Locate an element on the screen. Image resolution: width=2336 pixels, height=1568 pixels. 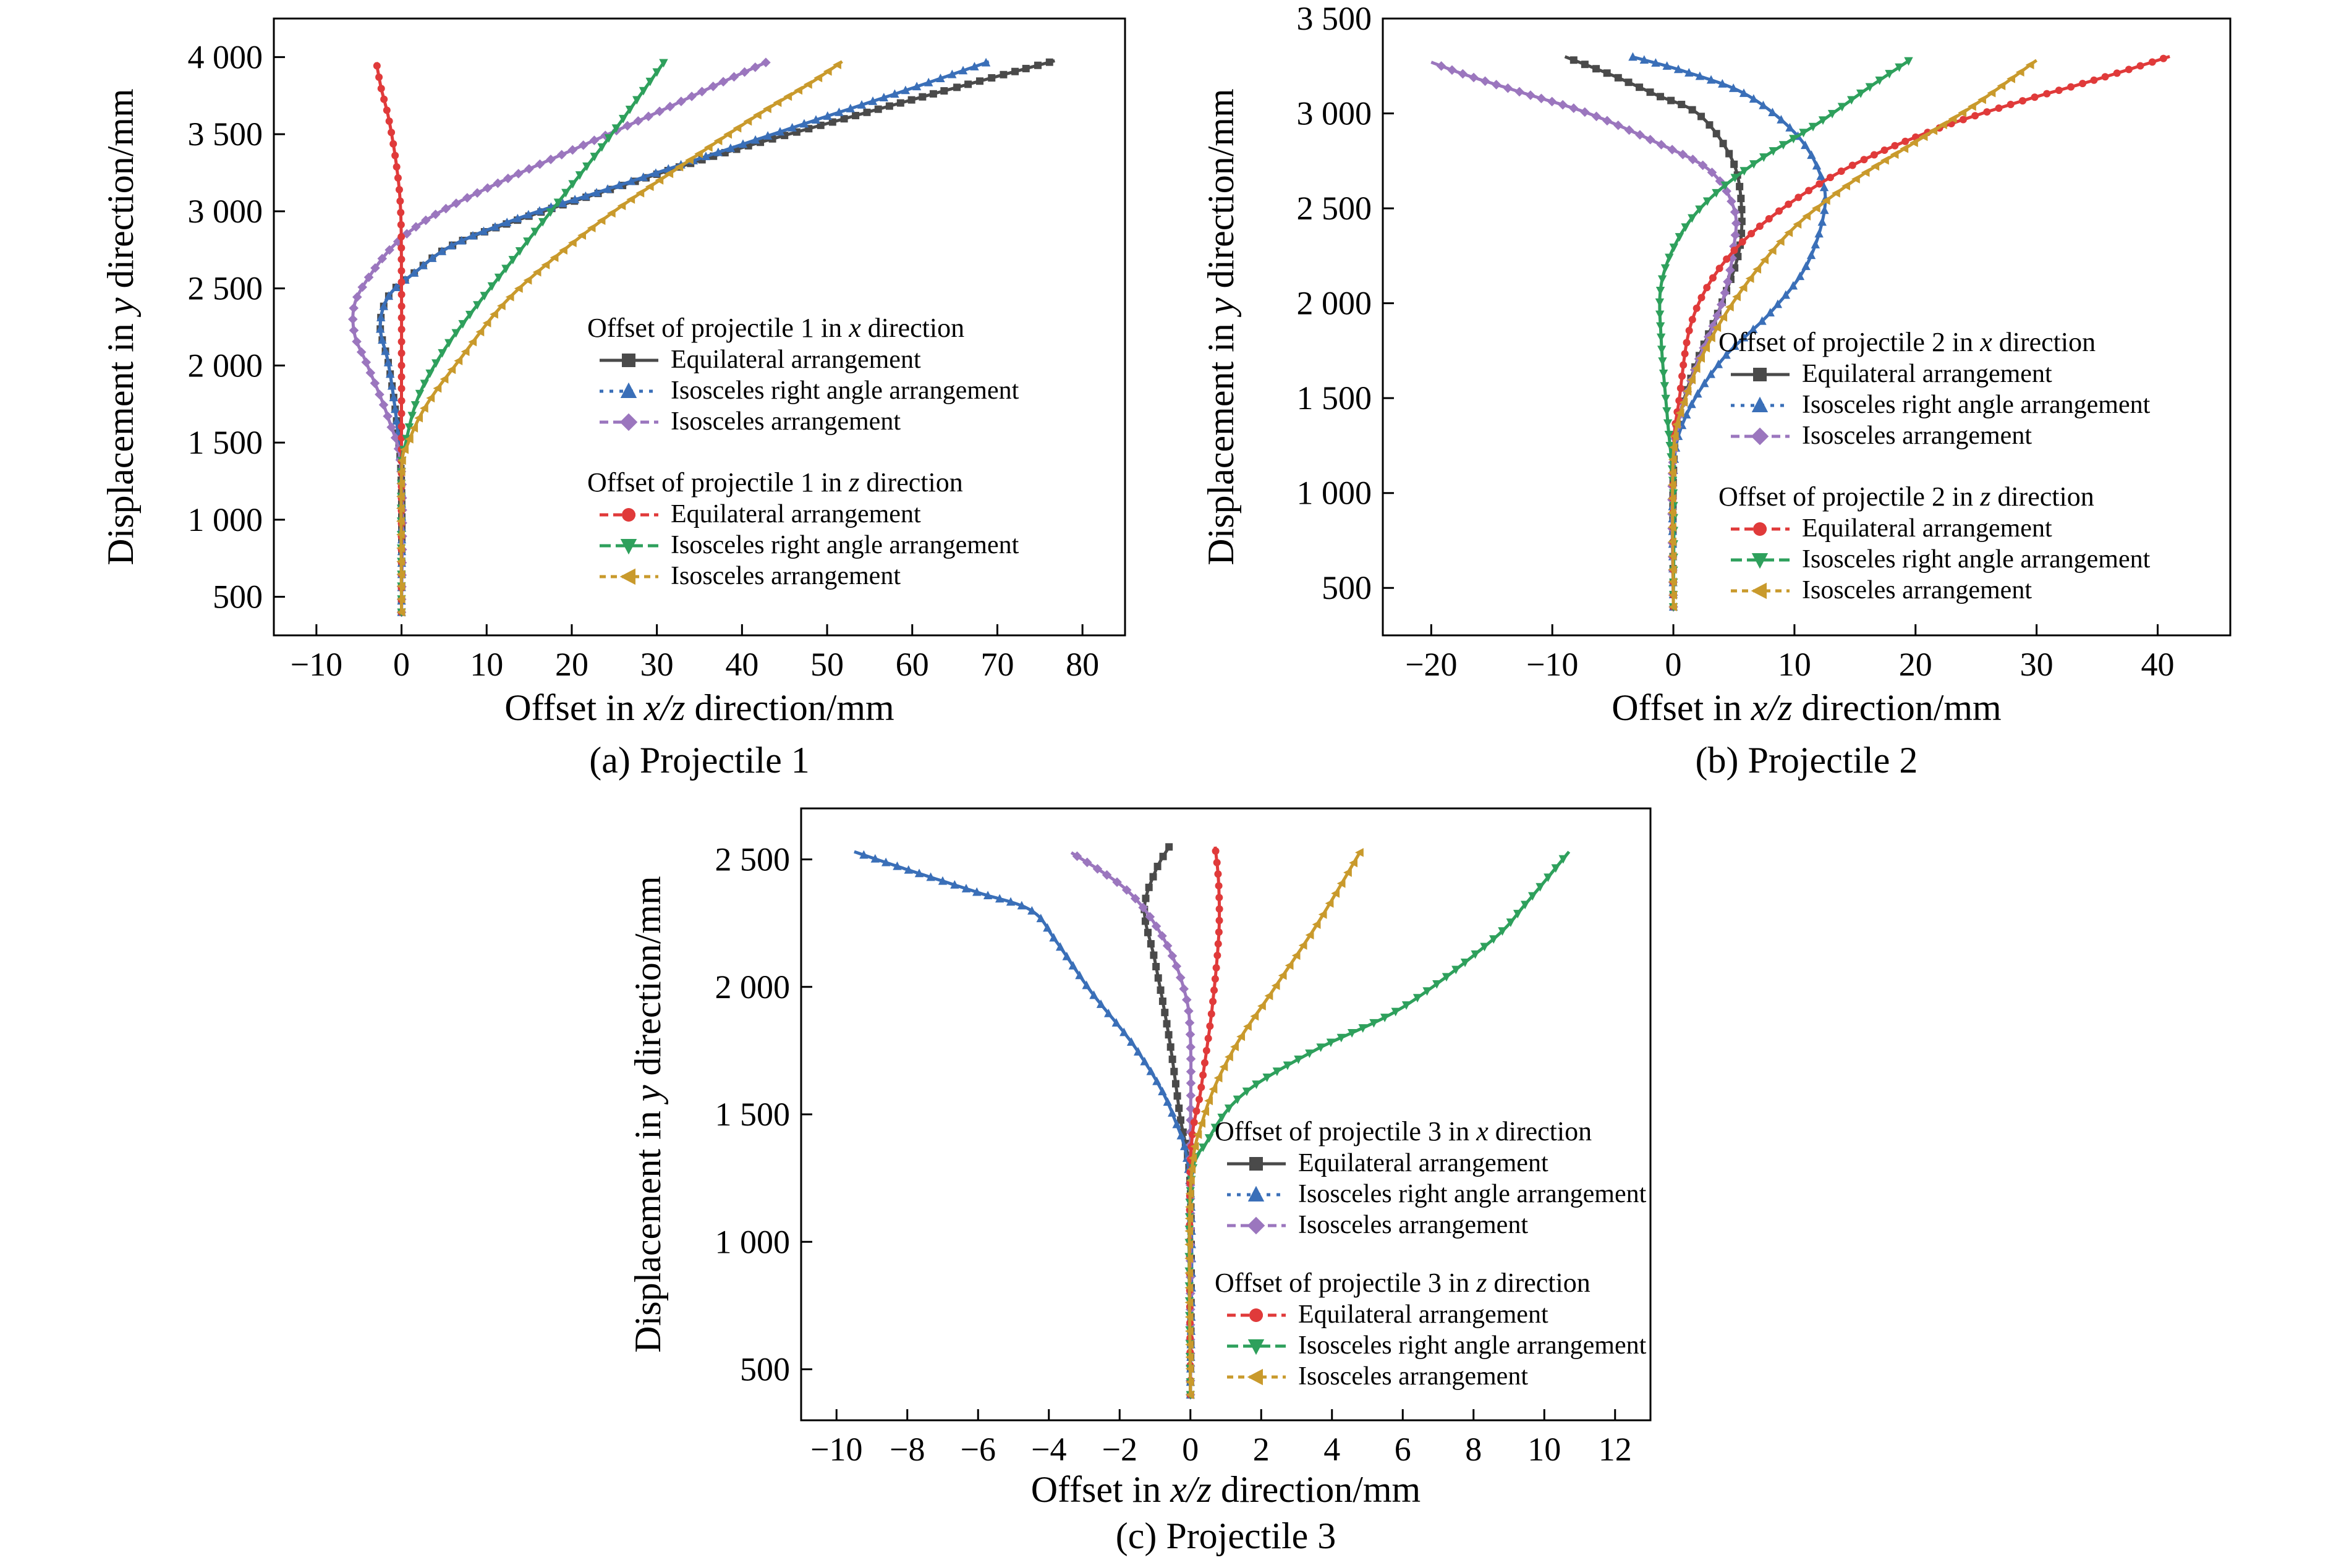
x-tick-label: 40 is located at coordinates (741, 665).